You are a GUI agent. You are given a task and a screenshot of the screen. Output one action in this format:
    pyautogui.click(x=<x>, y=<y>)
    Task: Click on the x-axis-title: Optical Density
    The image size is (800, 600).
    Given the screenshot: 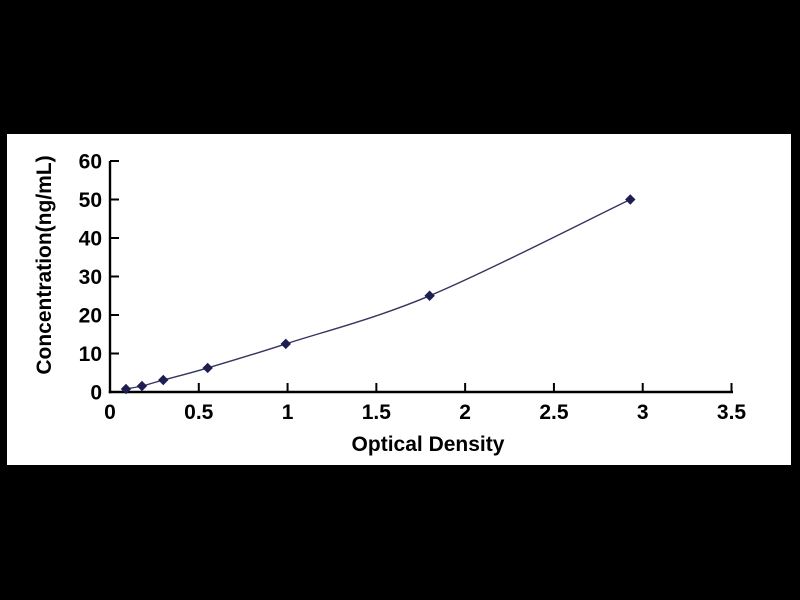 What is the action you would take?
    pyautogui.click(x=428, y=444)
    